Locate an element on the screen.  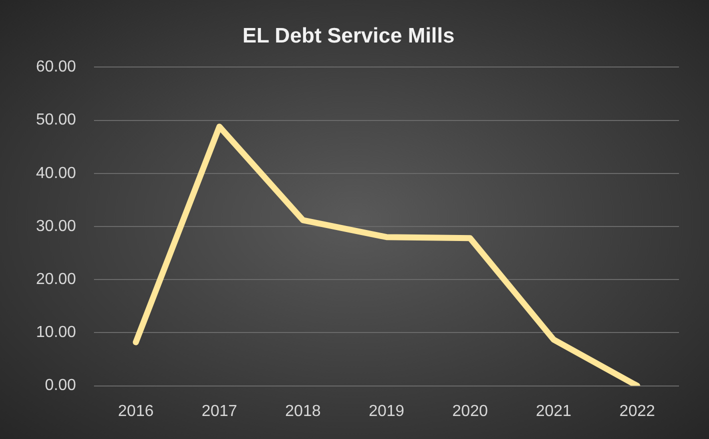
x-tick-label: 2019 is located at coordinates (386, 411).